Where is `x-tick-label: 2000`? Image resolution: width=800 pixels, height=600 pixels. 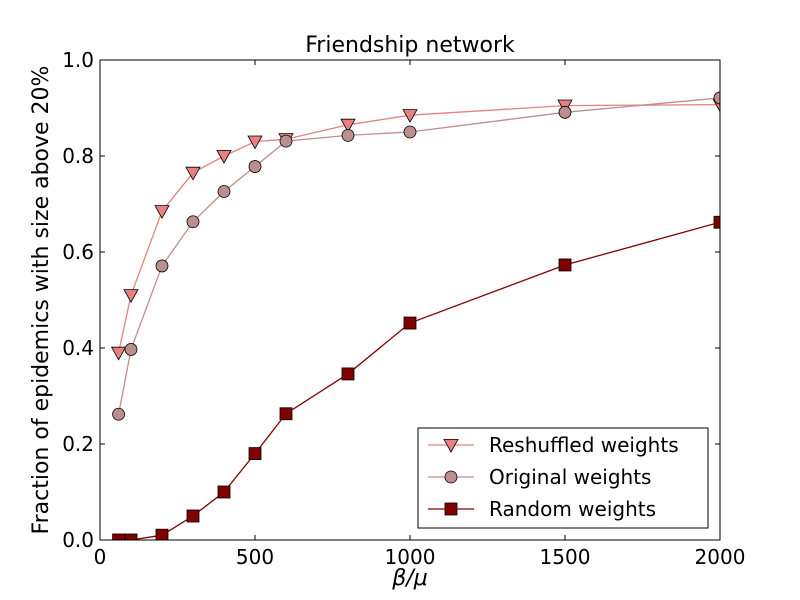
x-tick-label: 2000 is located at coordinates (720, 557).